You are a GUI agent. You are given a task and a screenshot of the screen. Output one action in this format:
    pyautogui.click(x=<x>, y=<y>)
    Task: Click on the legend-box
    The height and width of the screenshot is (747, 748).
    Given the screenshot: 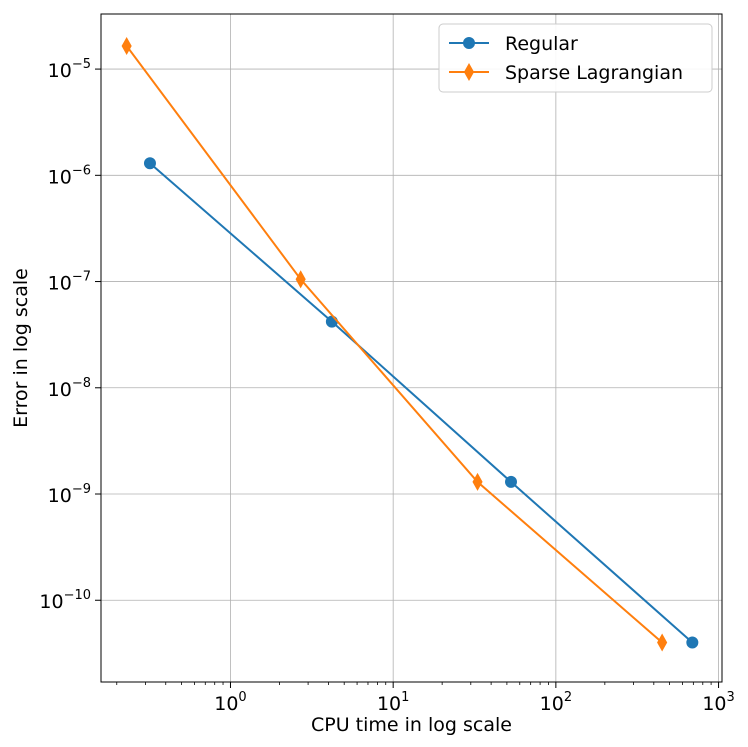 What is the action you would take?
    pyautogui.click(x=575, y=58)
    